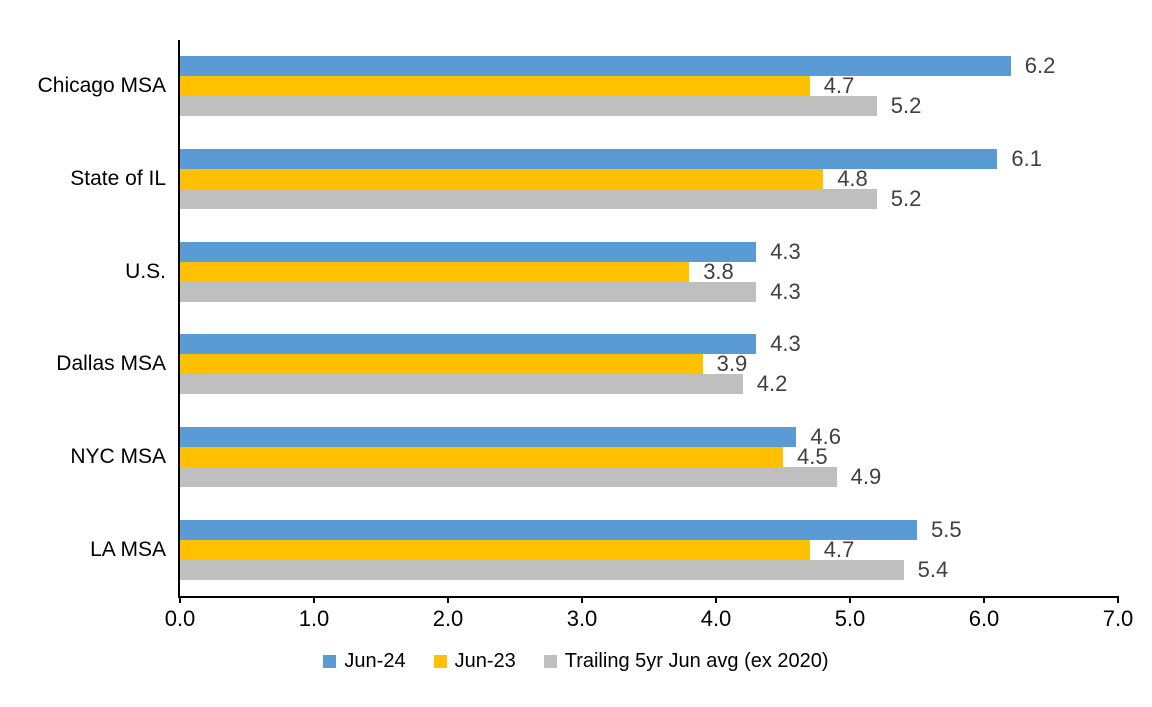 This screenshot has width=1152, height=707. Describe the element at coordinates (180, 618) in the screenshot. I see `x-tick-label: 0.0` at that location.